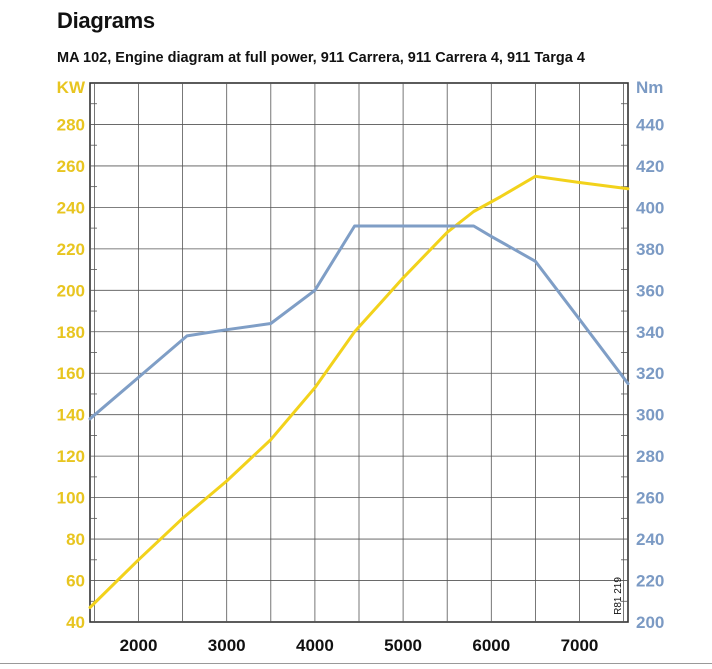  Describe the element at coordinates (75, 539) in the screenshot. I see `left-axis-tick-label: 80` at that location.